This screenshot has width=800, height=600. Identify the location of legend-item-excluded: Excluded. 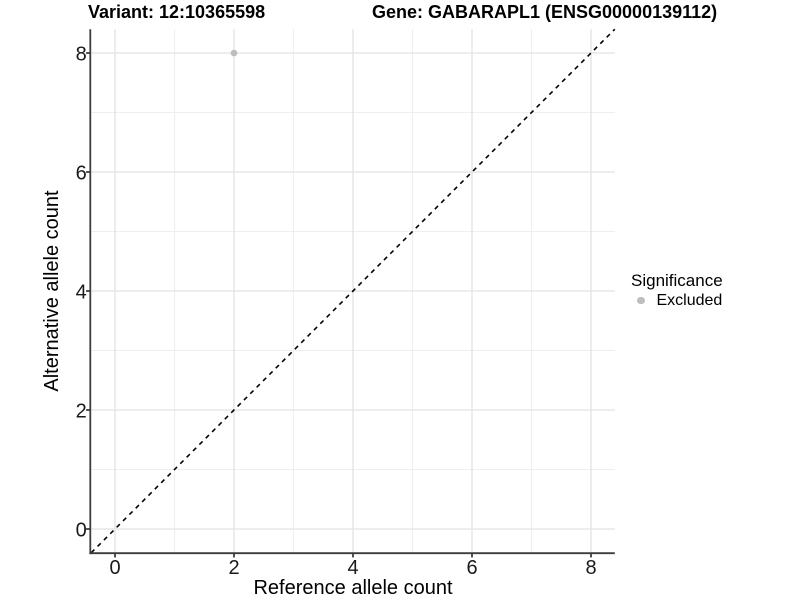
(677, 300).